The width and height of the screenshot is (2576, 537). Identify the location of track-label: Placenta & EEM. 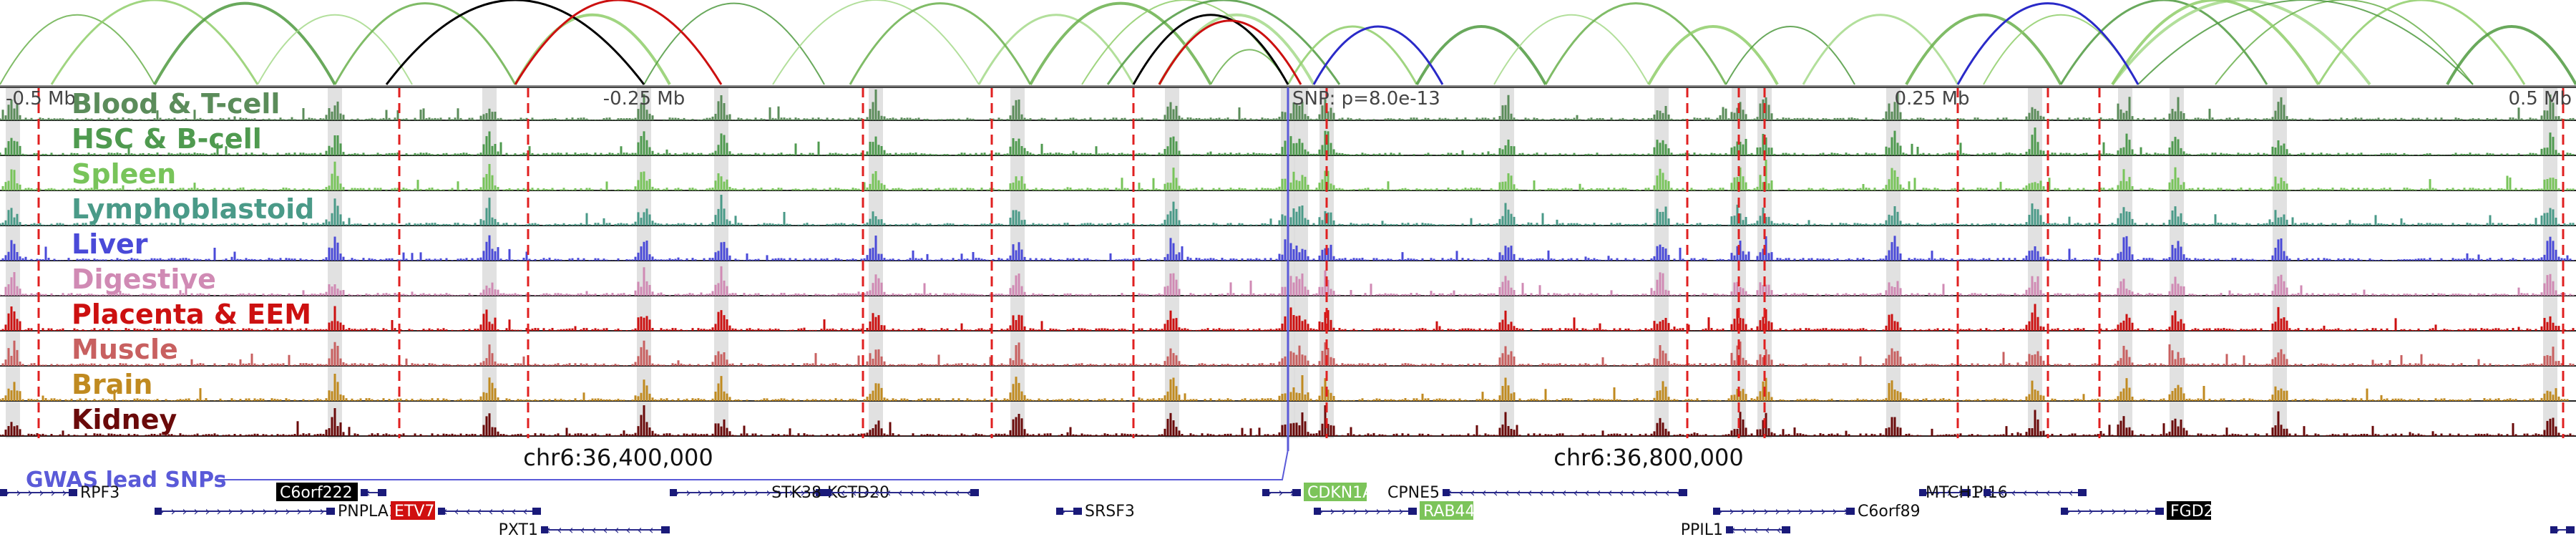
(191, 314).